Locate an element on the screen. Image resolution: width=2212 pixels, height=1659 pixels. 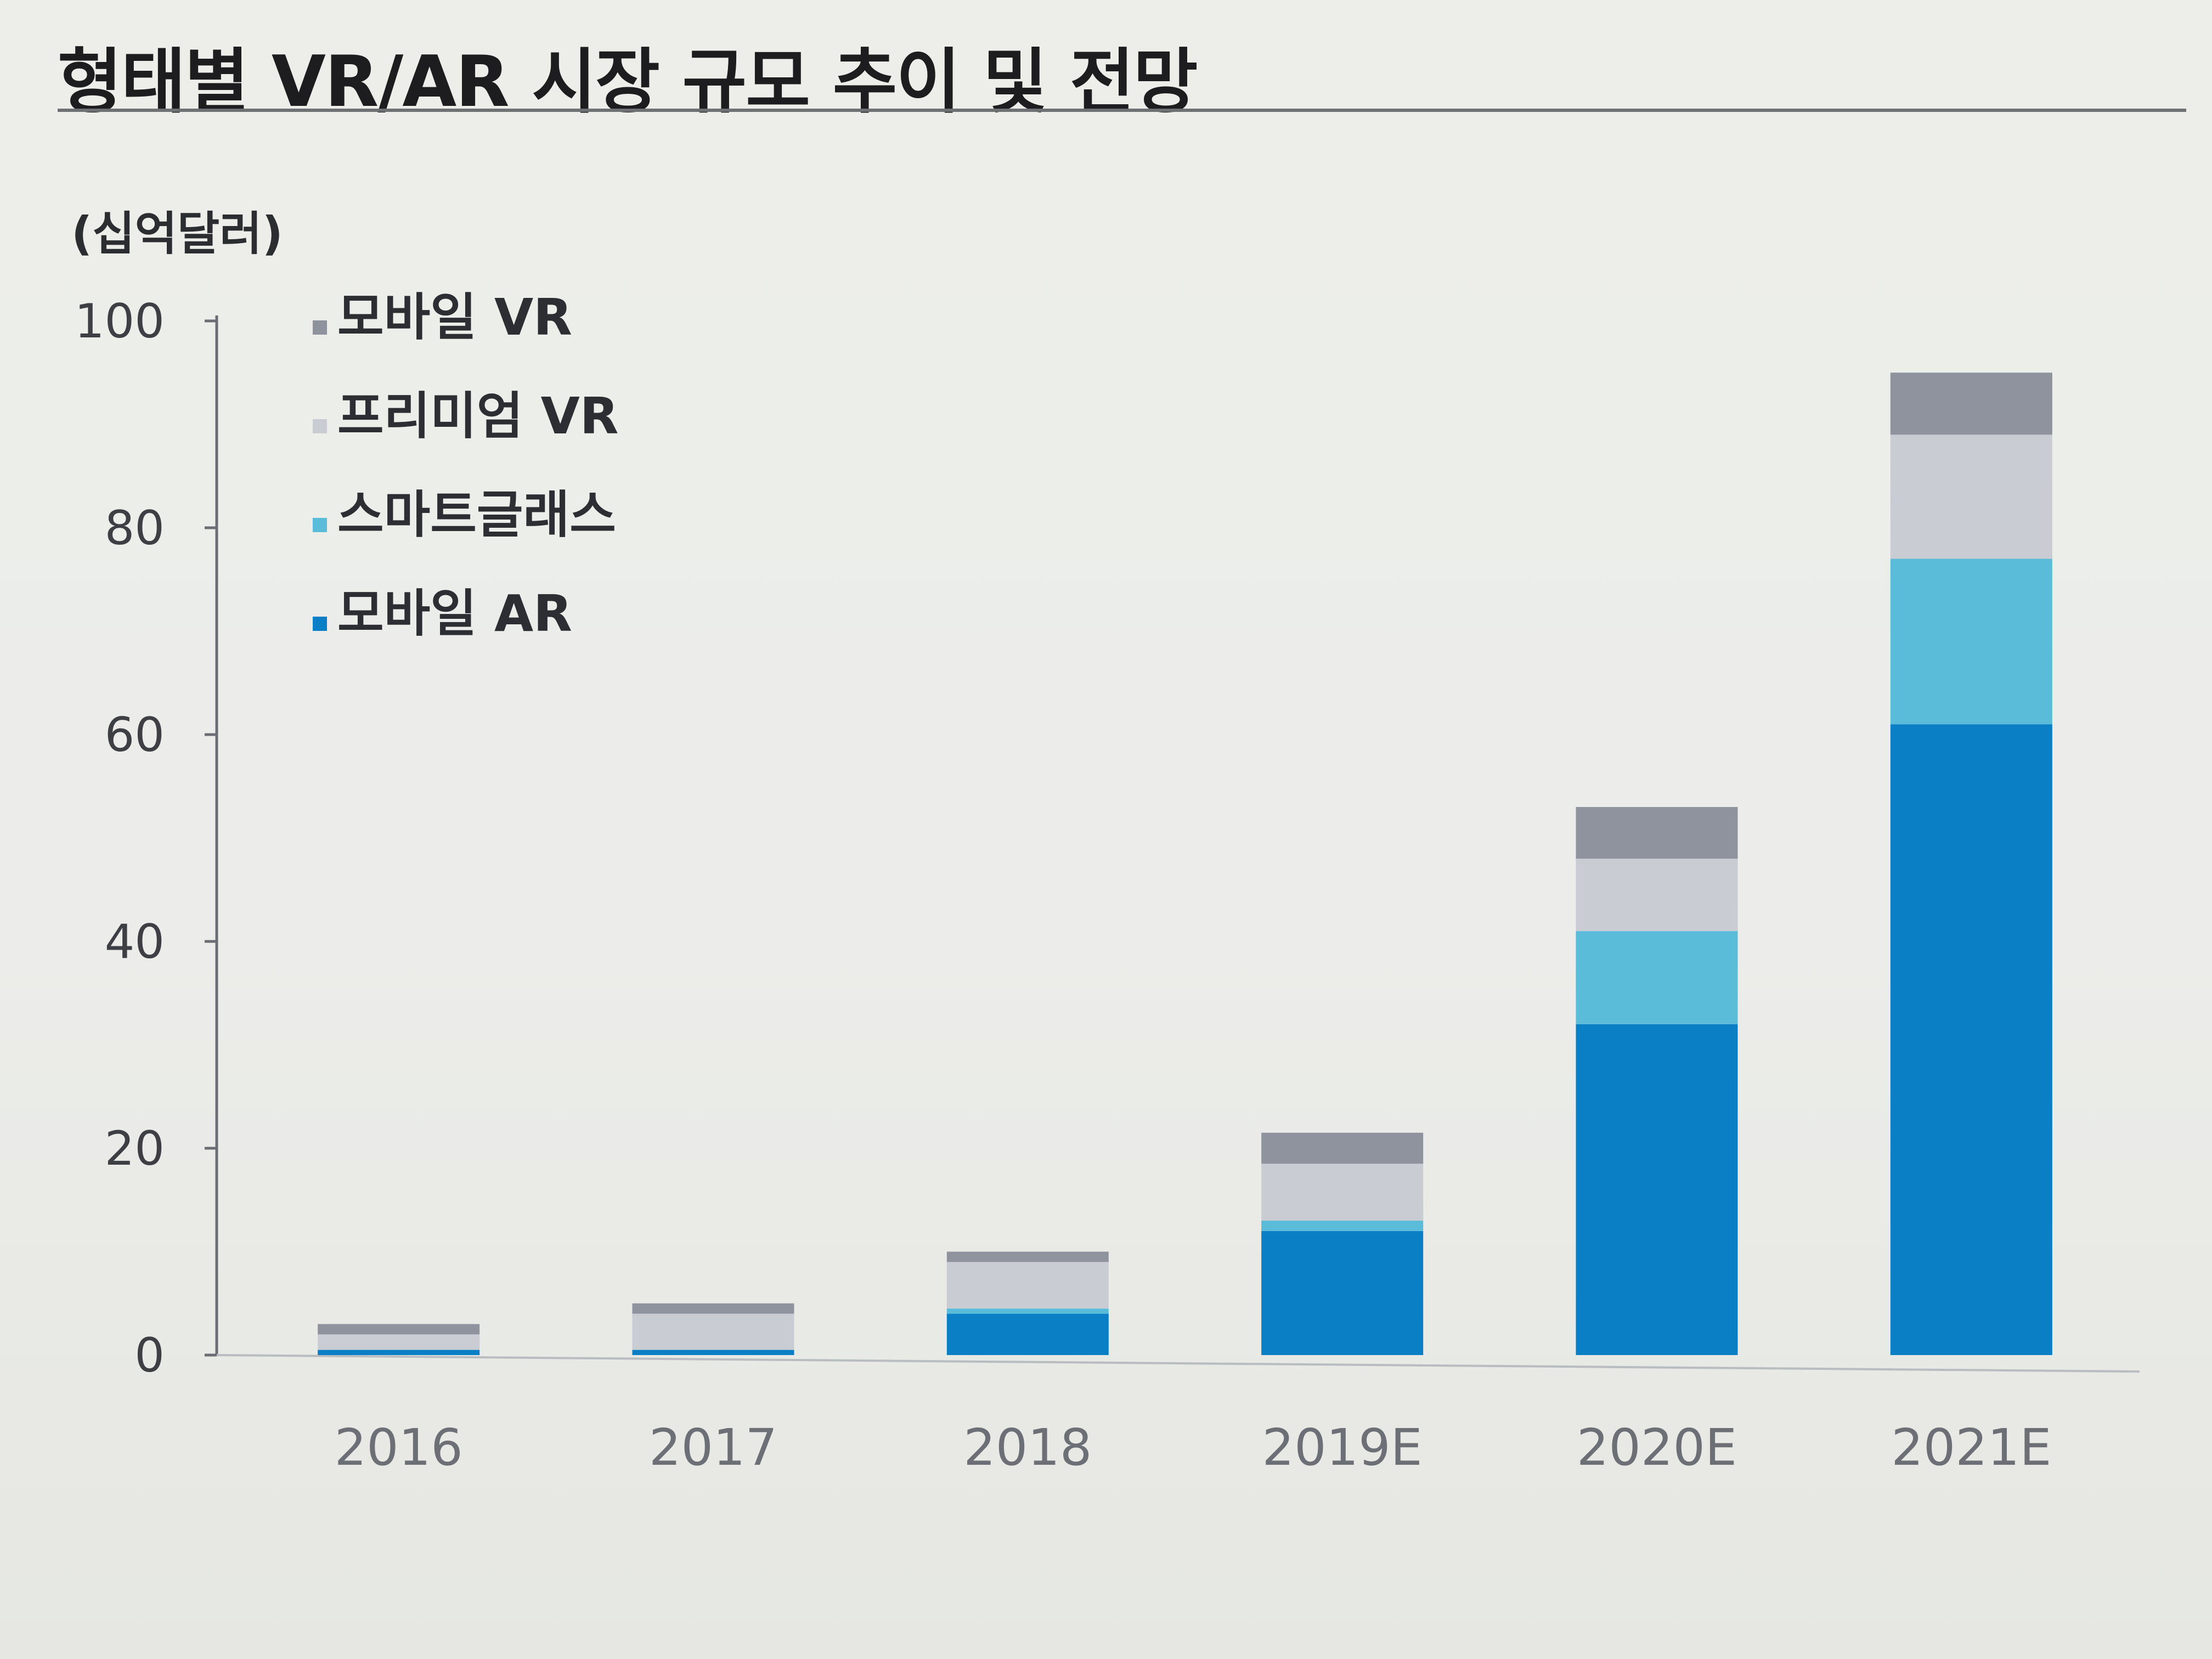
legend-label: 스마트글래스 is located at coordinates (477, 515).